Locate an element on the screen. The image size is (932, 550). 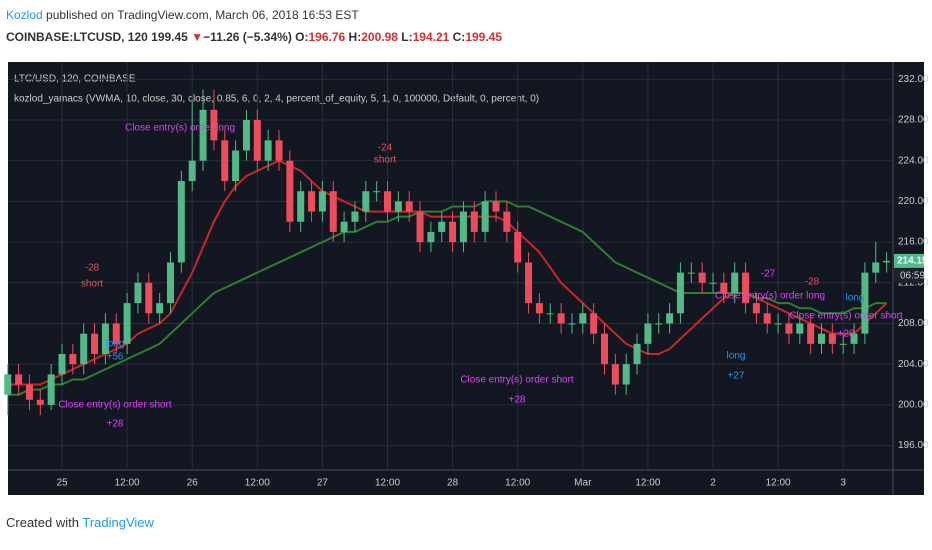
arrow: ▼ is located at coordinates (197, 37).